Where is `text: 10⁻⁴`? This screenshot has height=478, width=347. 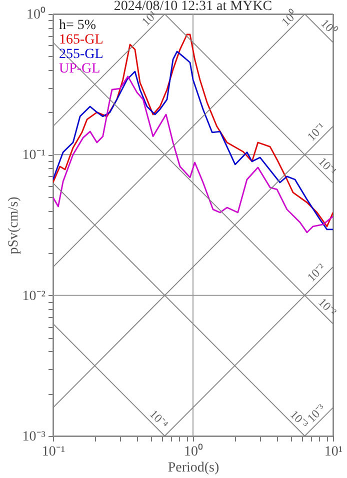 text: 10⁻⁴ is located at coordinates (159, 419).